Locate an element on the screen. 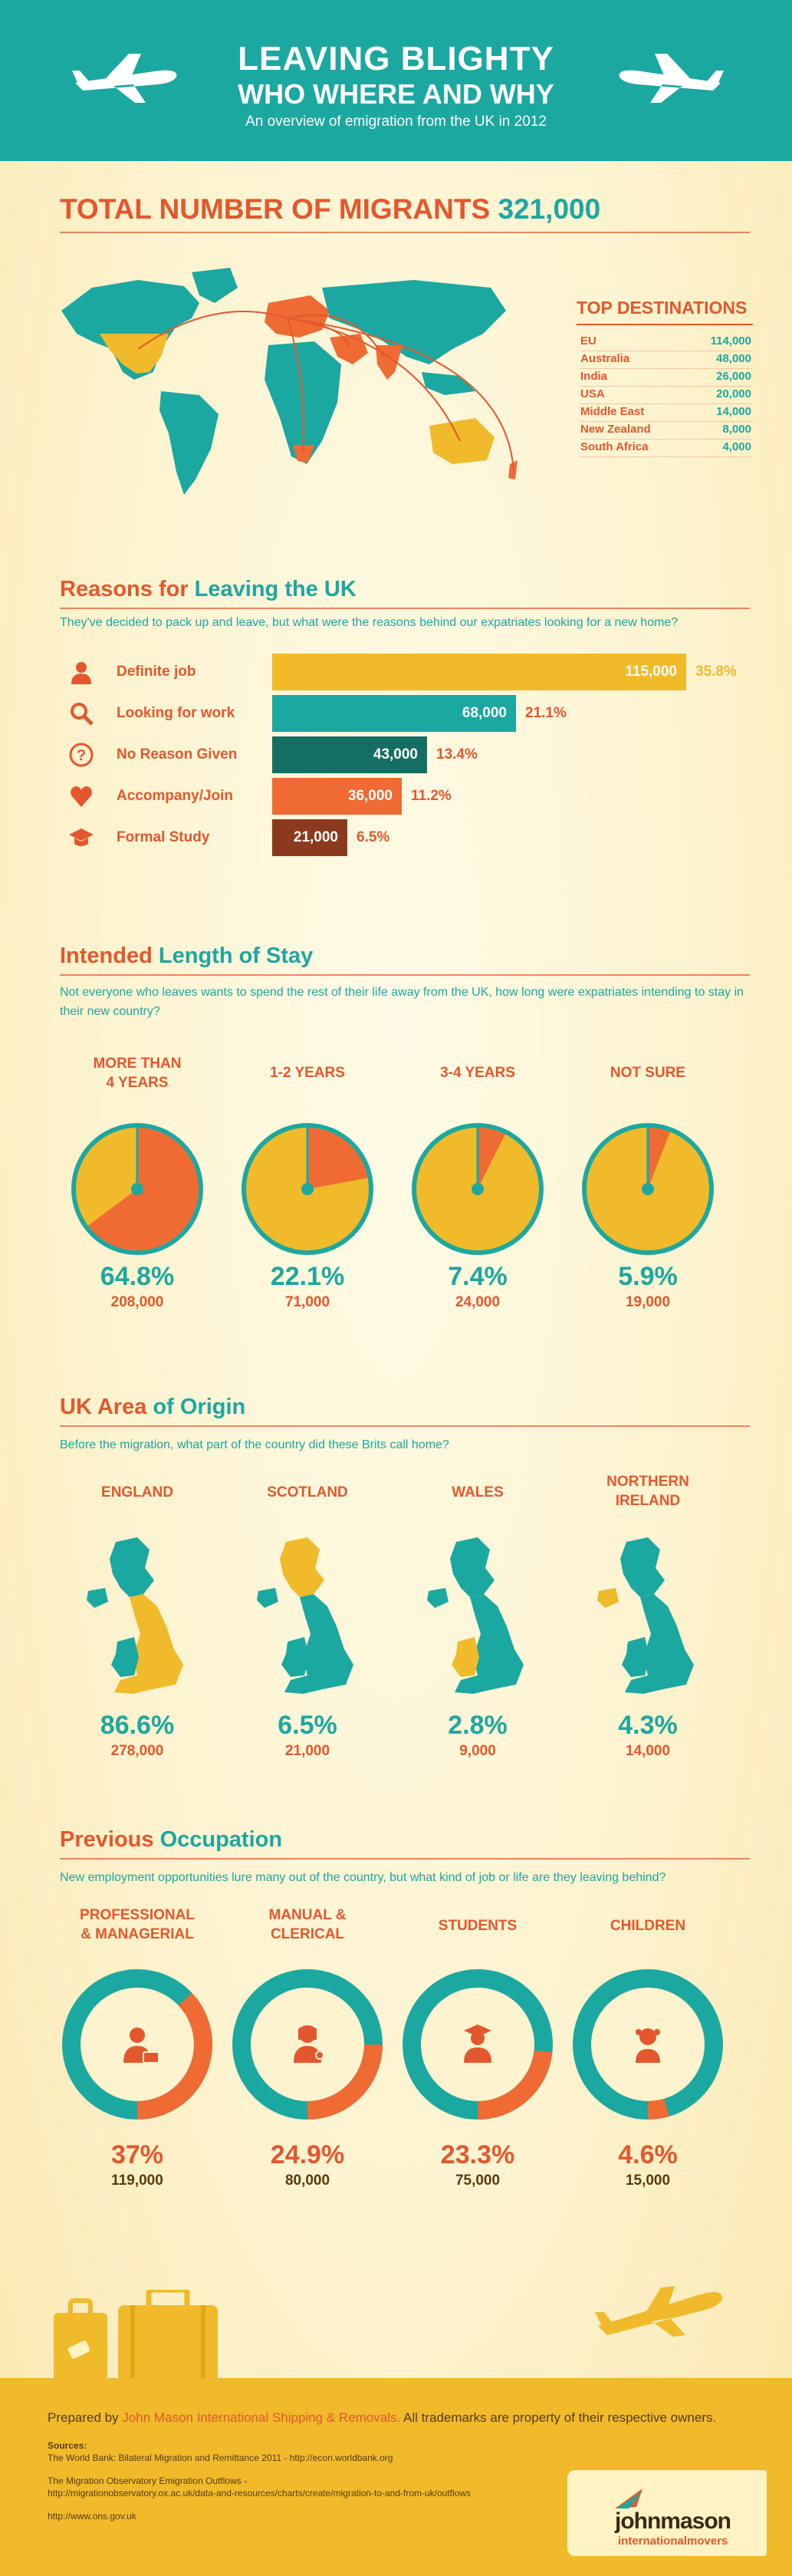 The image size is (792, 2576). page-title: LEAVING BLIGHTY is located at coordinates (396, 58).